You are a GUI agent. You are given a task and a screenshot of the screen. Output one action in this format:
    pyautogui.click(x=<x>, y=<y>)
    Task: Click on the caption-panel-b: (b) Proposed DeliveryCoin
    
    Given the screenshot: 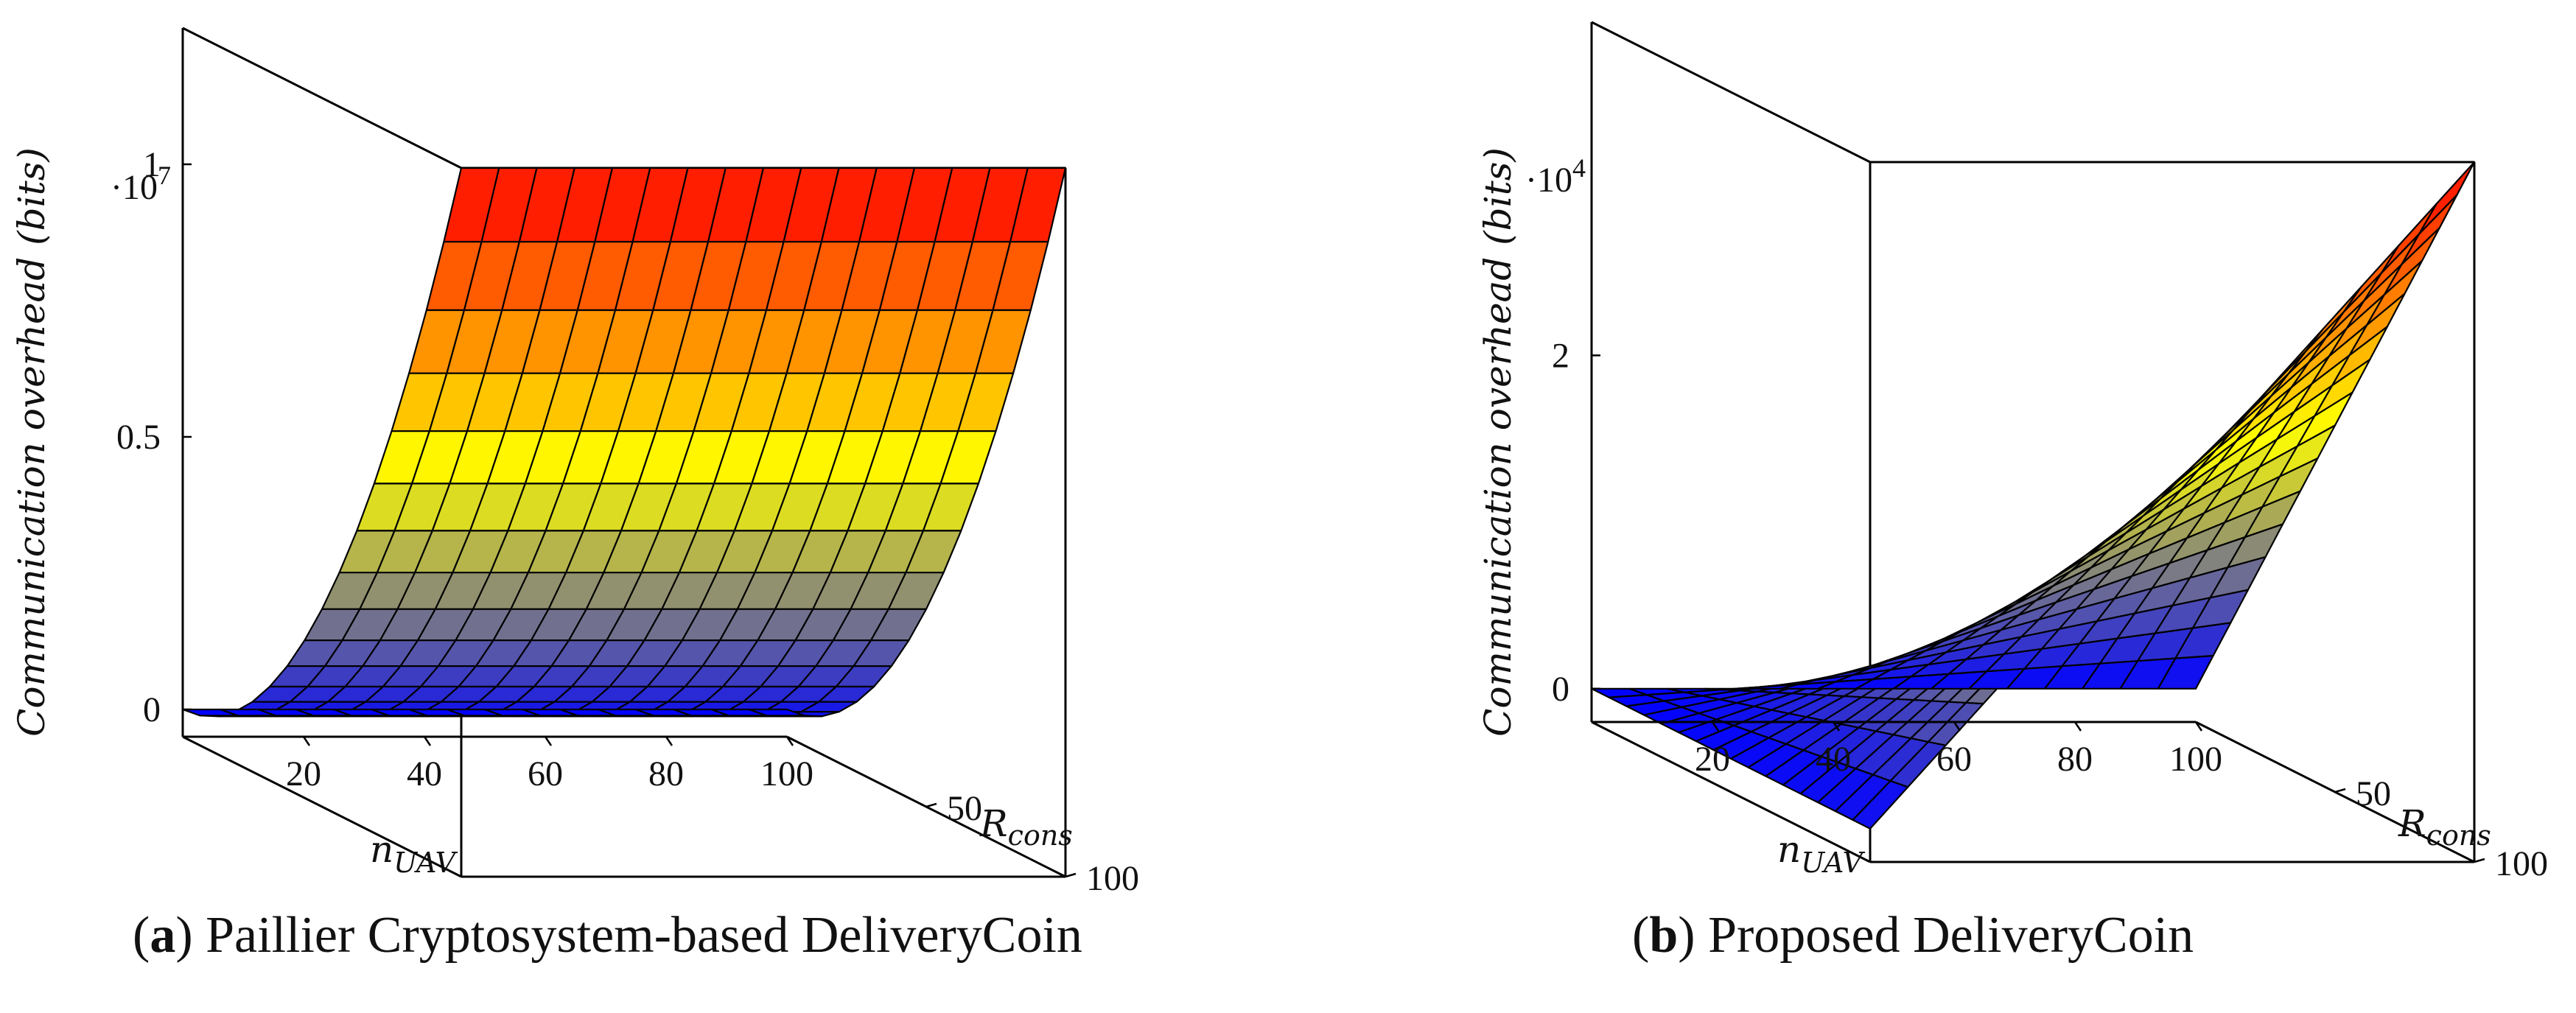 What is the action you would take?
    pyautogui.click(x=1913, y=935)
    